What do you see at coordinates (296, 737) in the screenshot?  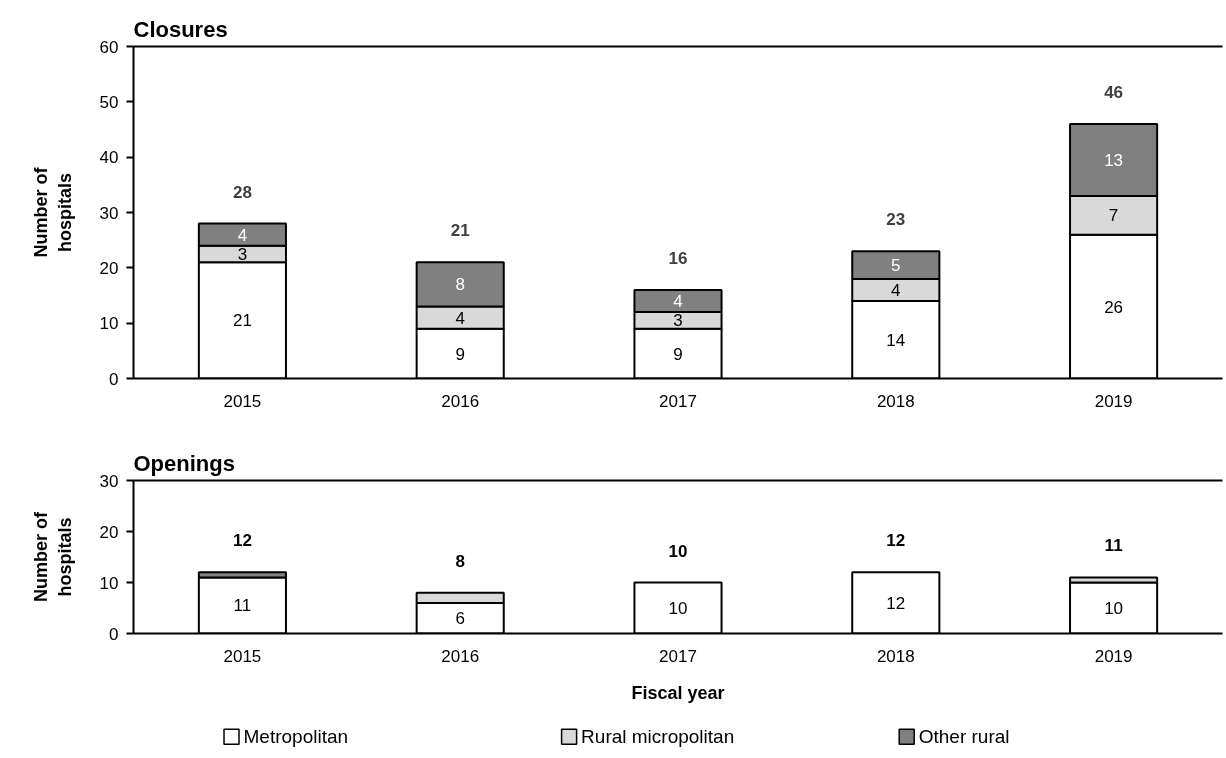 I see `legend-label: Metropolitan` at bounding box center [296, 737].